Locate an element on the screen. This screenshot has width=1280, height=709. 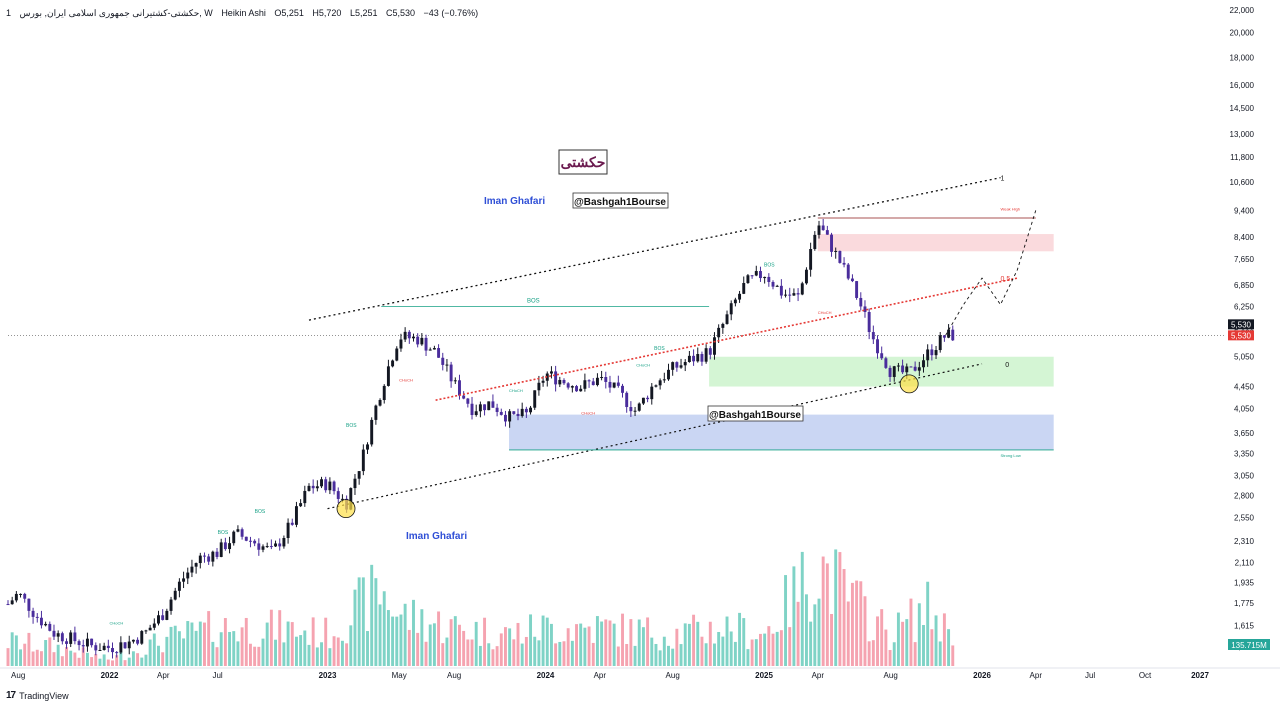
x-tick-label: Aug is located at coordinates (891, 675).